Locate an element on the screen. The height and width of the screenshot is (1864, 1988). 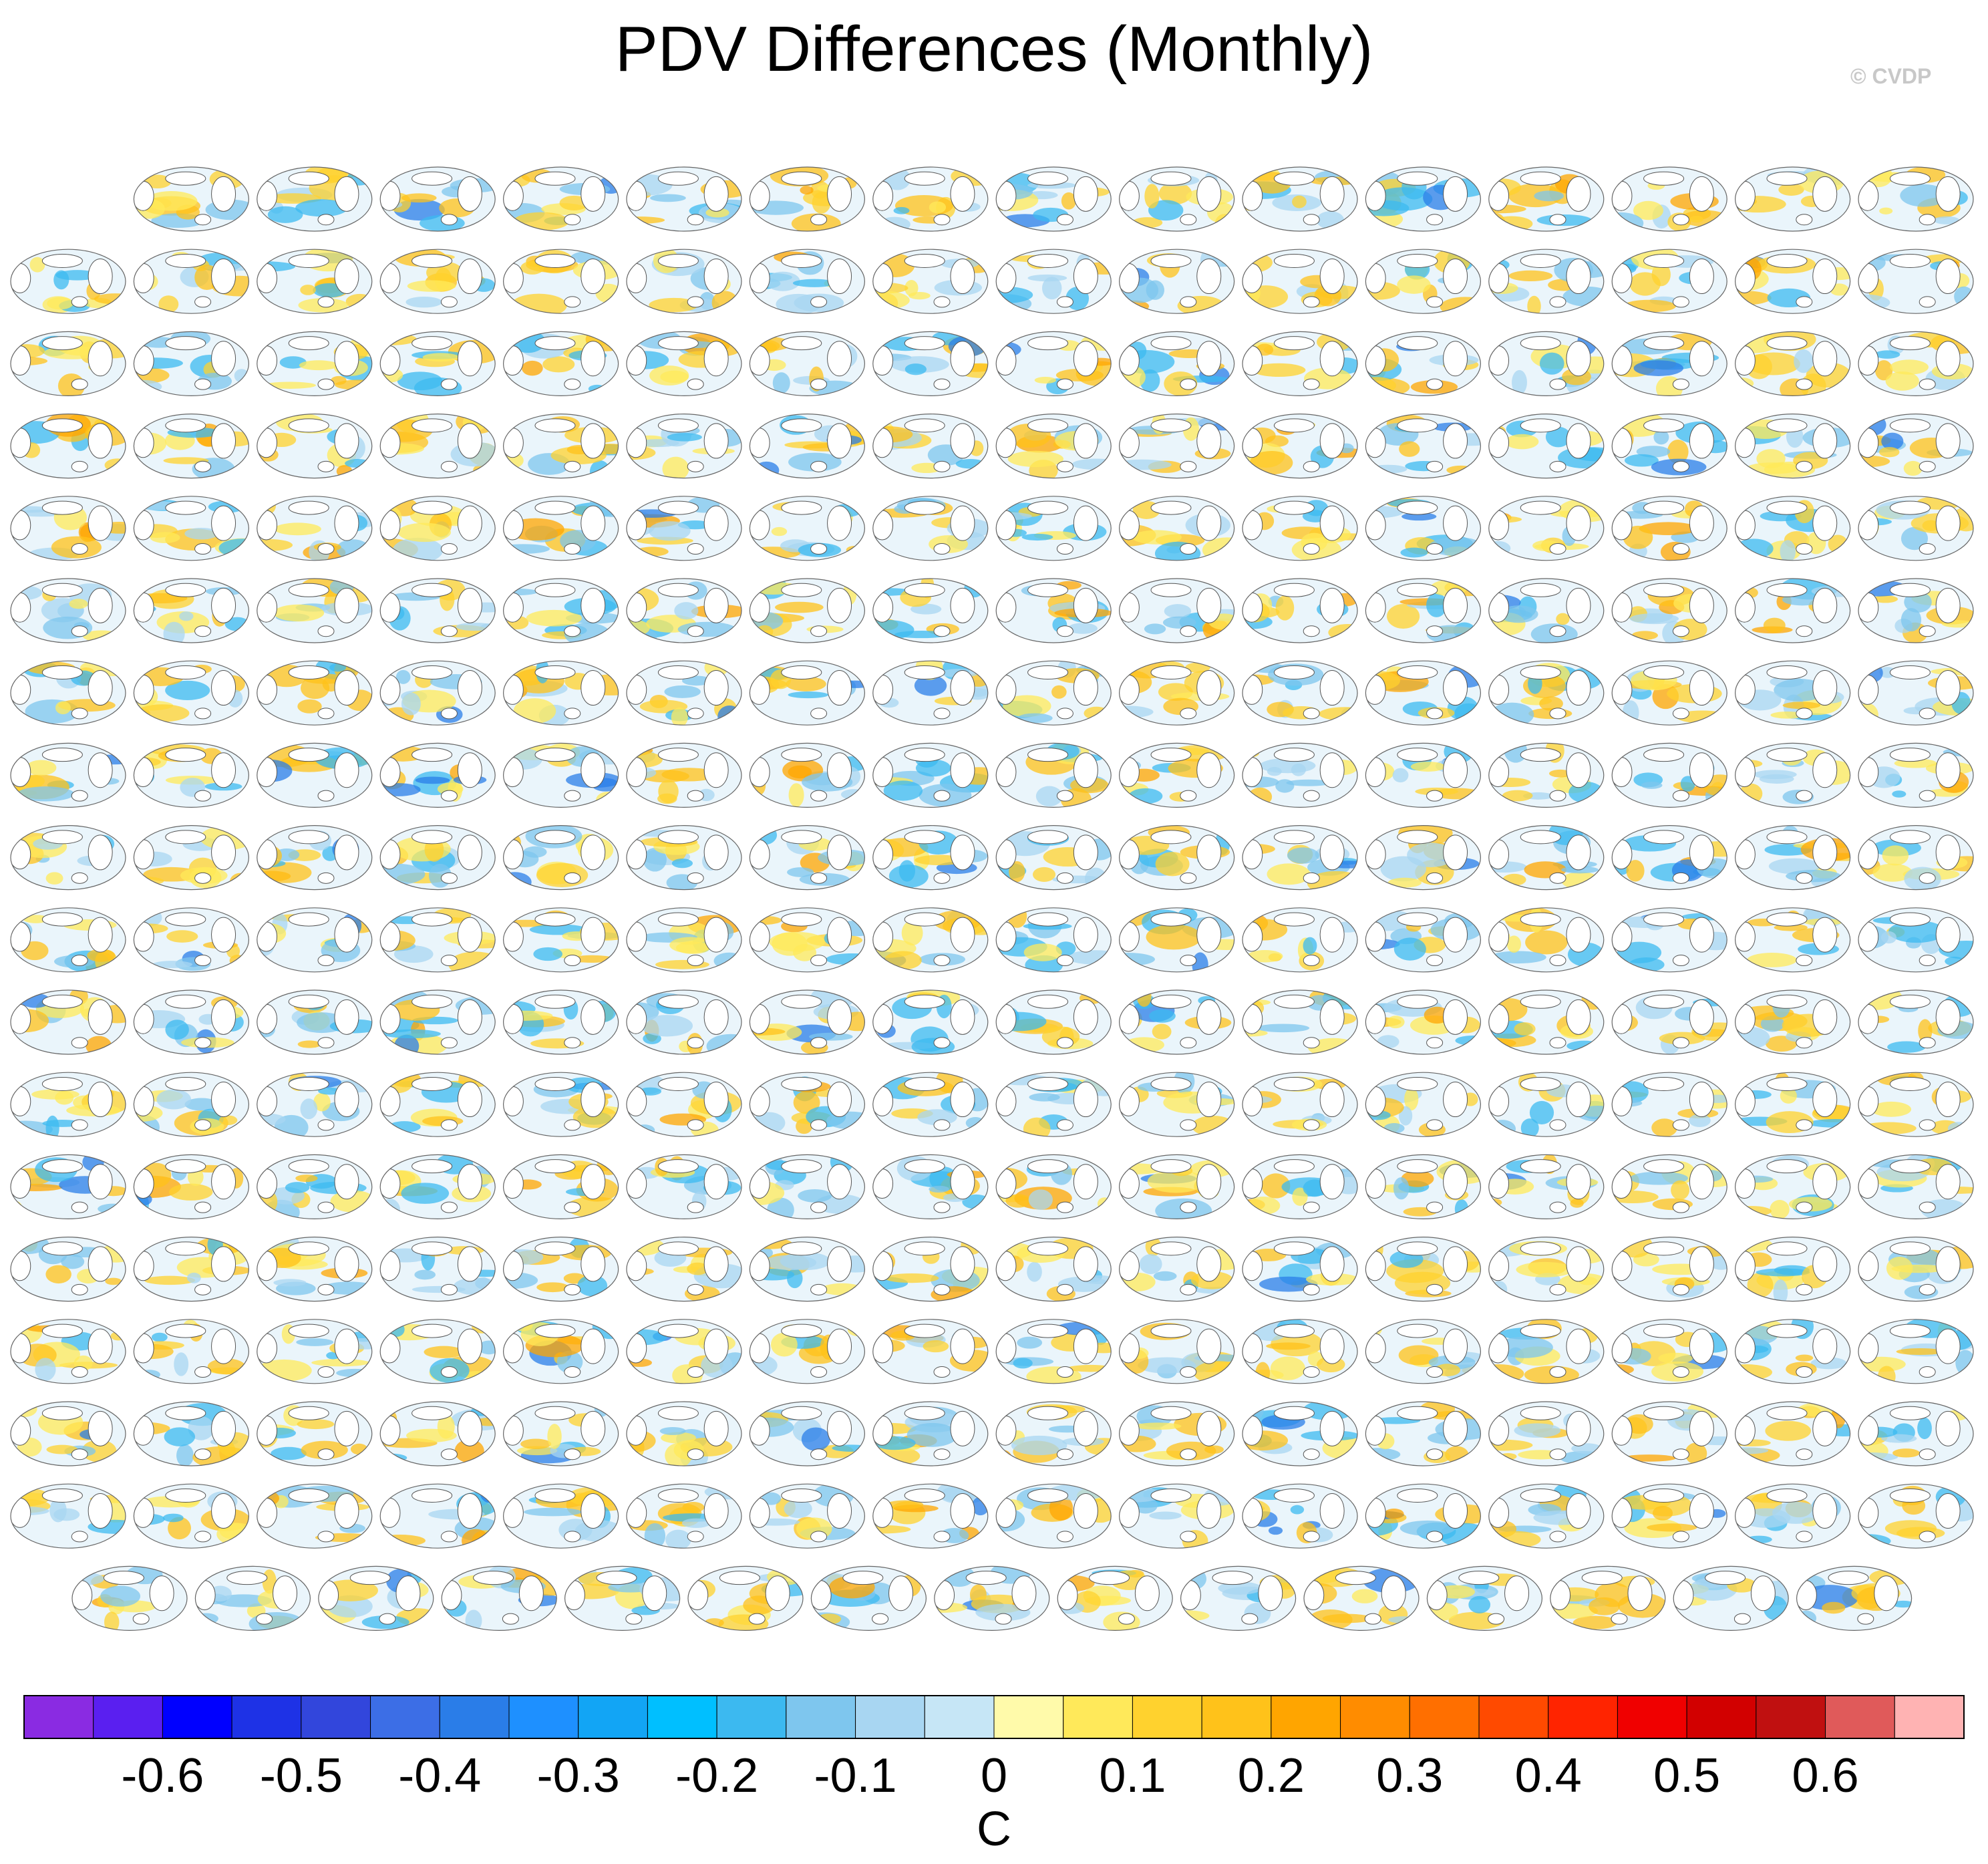
colorbar-tick-label: 0.1 is located at coordinates (1132, 1776).